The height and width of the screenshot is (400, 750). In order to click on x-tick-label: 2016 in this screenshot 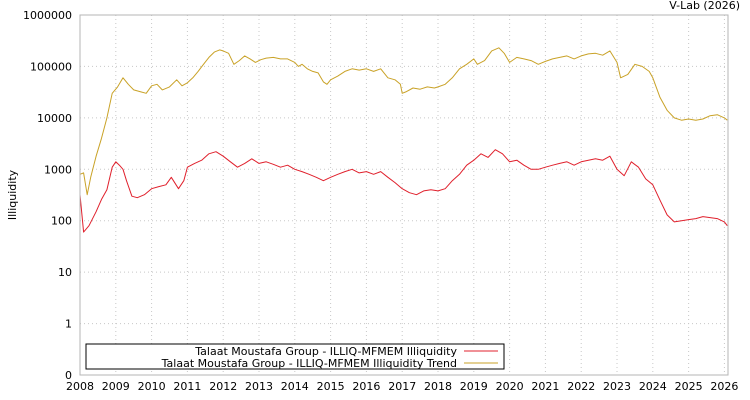, I will do `click(366, 386)`.